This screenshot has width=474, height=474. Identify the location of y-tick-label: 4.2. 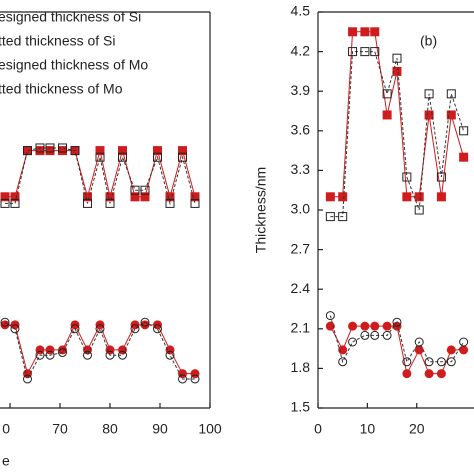
(301, 50).